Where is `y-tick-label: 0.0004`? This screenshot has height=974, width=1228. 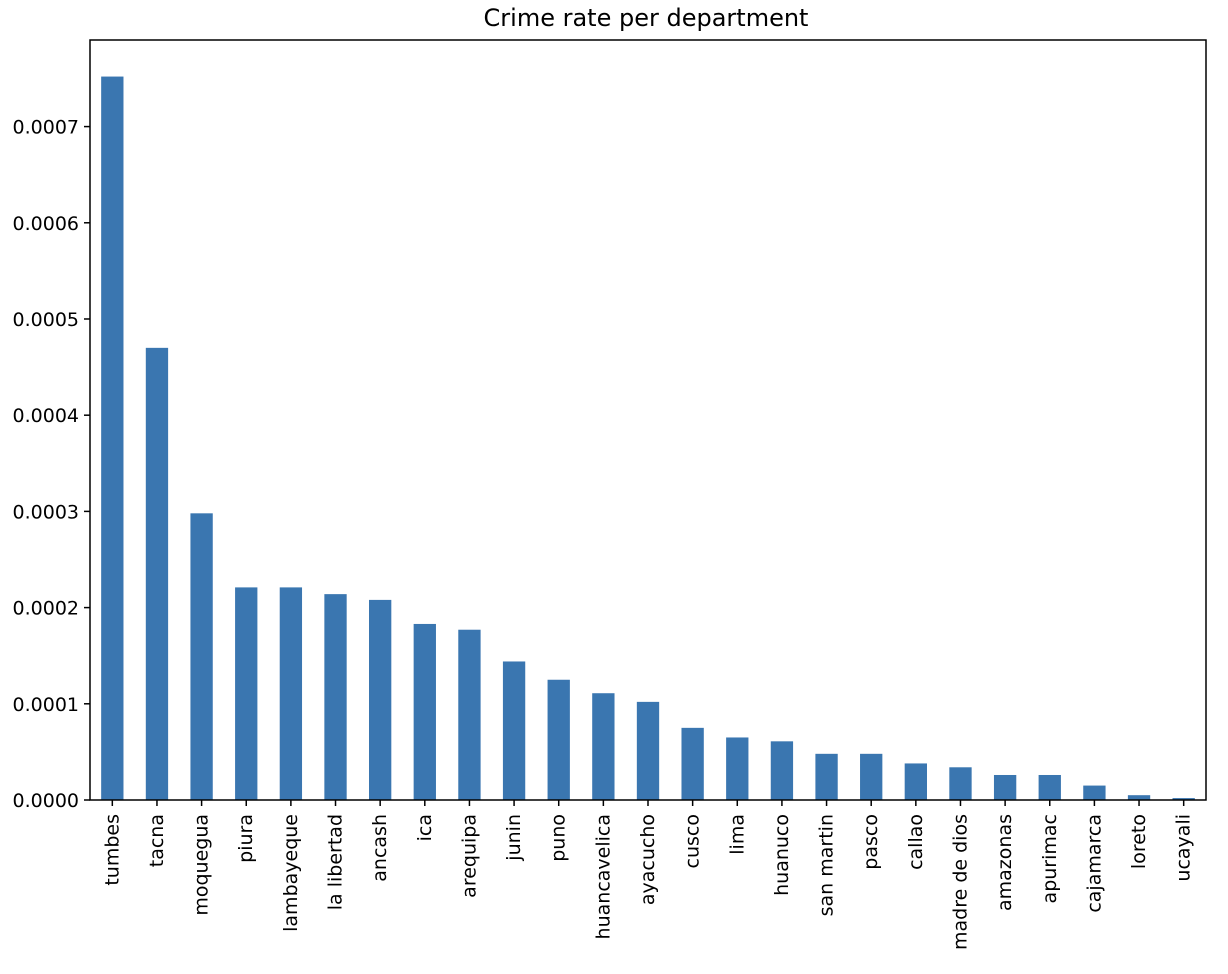 y-tick-label: 0.0004 is located at coordinates (46, 416).